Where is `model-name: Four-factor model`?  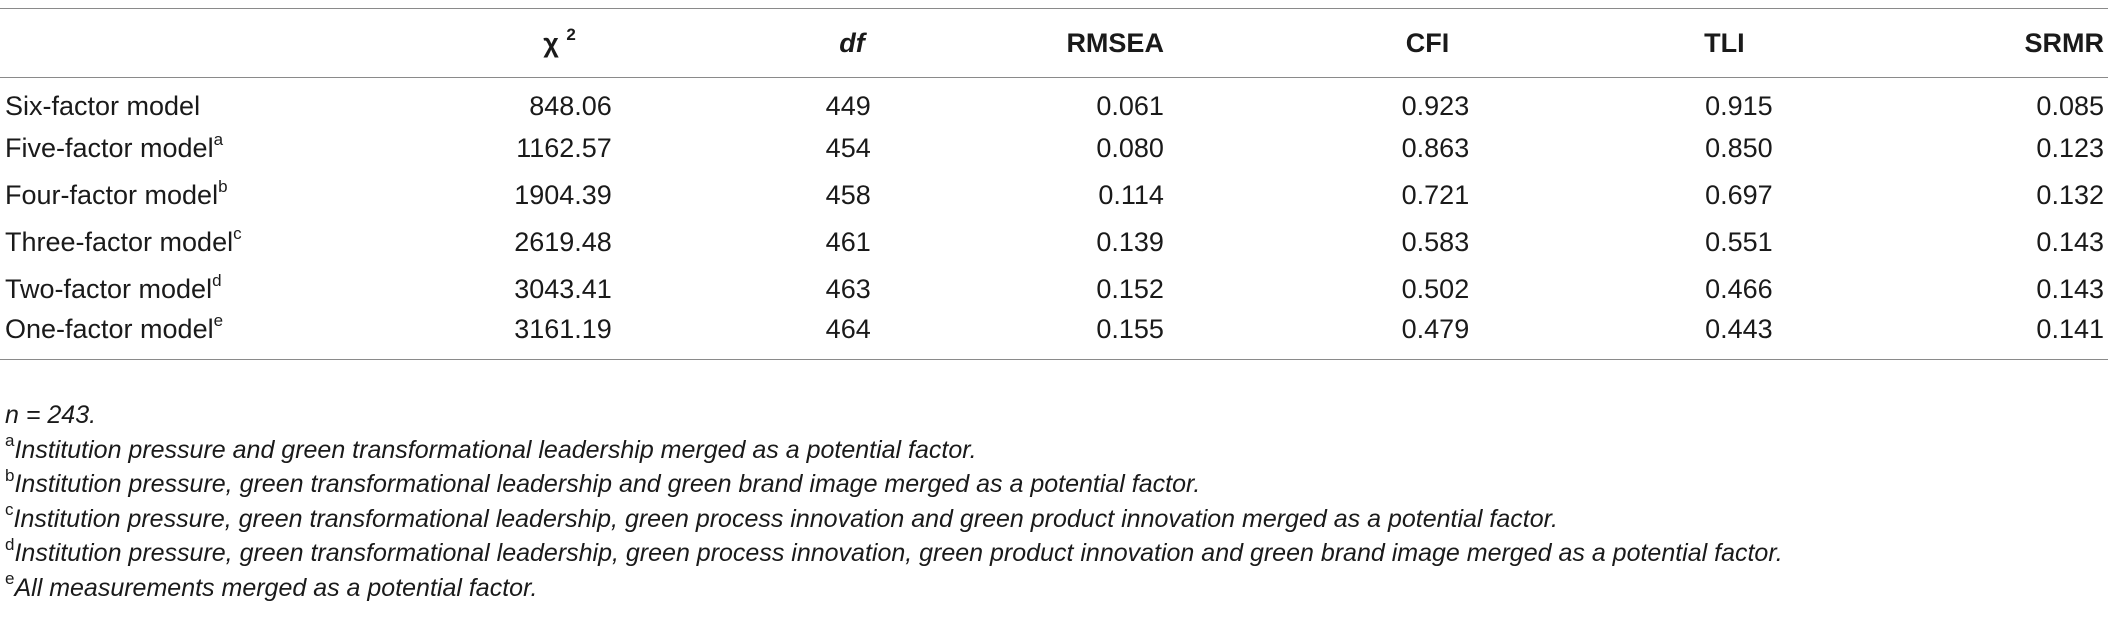
model-name: Four-factor model is located at coordinates (112, 194).